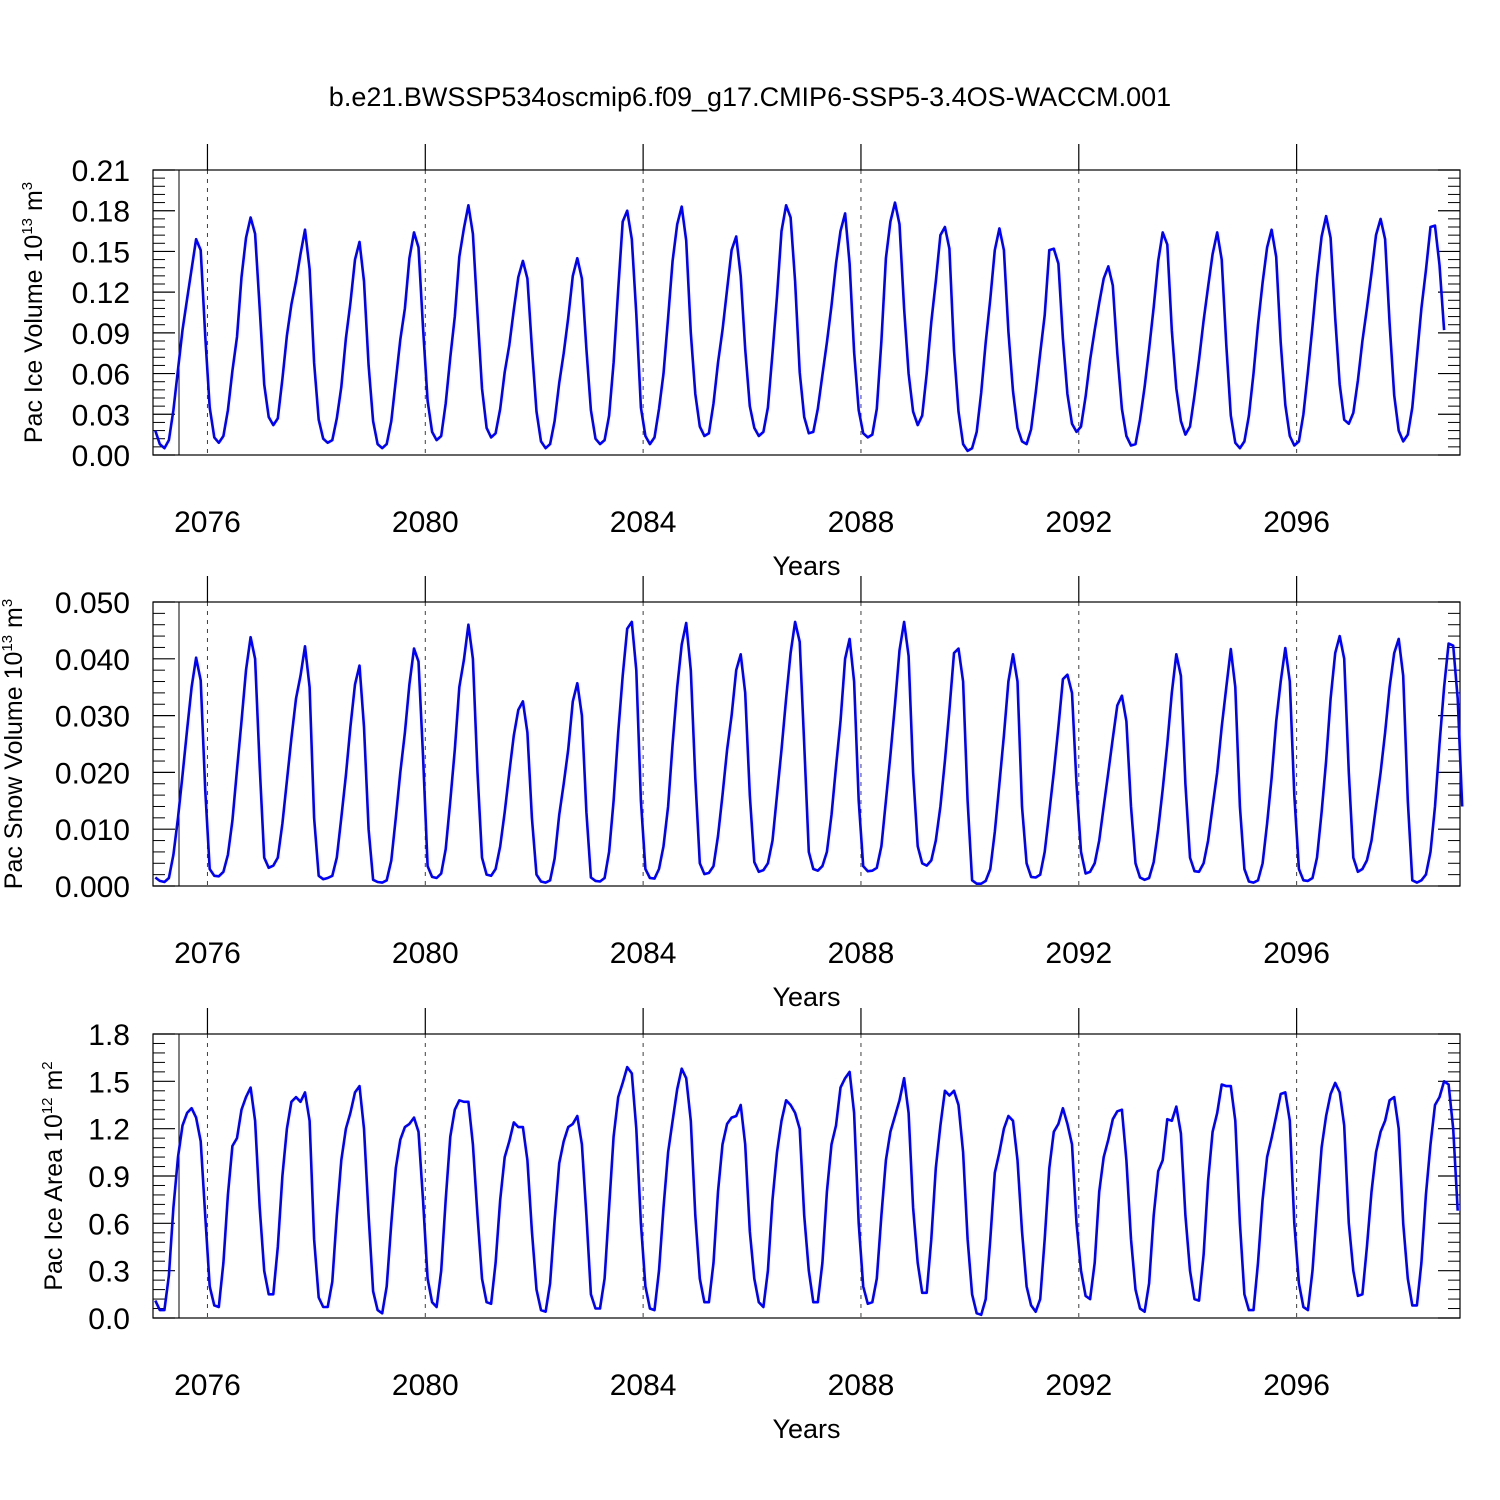 Image resolution: width=1500 pixels, height=1500 pixels. What do you see at coordinates (101, 456) in the screenshot?
I see `y-tick-label: 0.00` at bounding box center [101, 456].